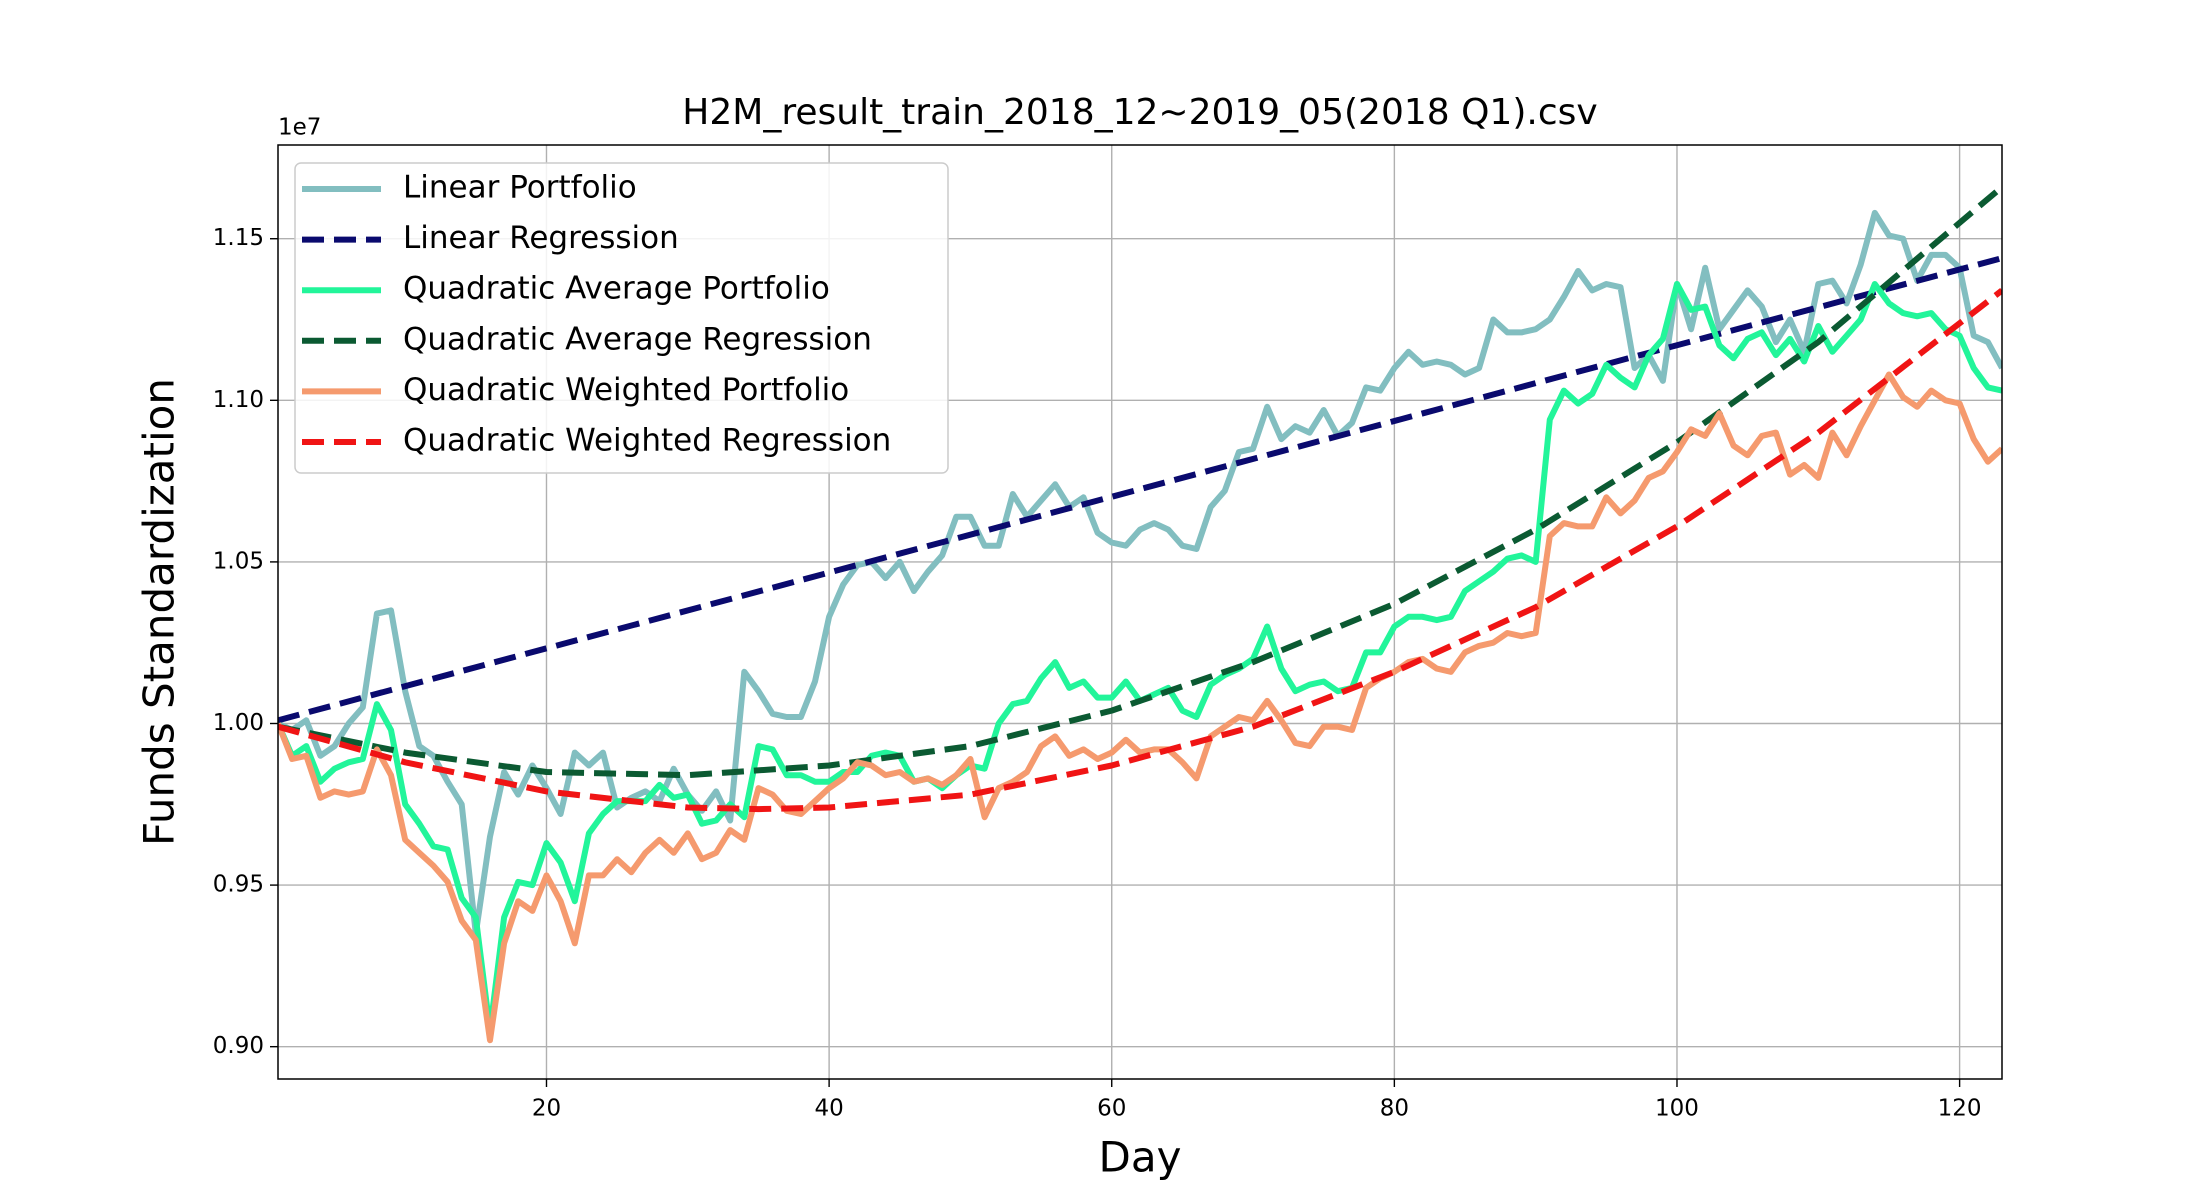  What do you see at coordinates (238, 885) in the screenshot?
I see `y-tick-label: 0.95` at bounding box center [238, 885].